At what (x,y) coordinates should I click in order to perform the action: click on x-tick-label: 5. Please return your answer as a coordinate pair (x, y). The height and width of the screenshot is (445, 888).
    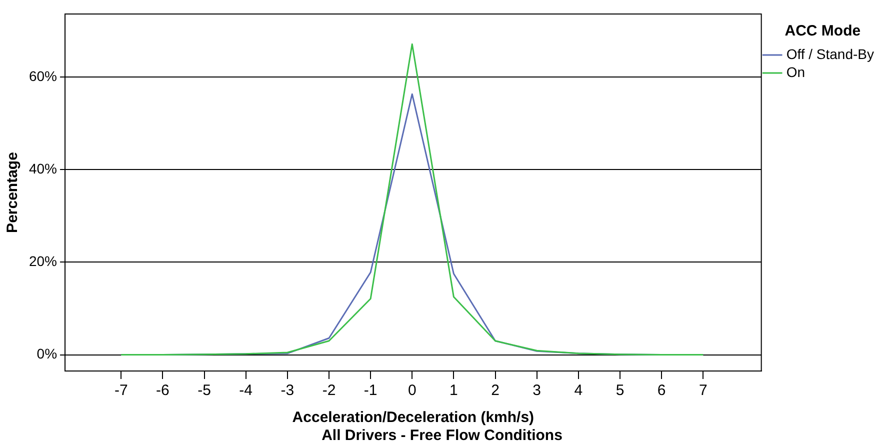
    Looking at the image, I should click on (620, 391).